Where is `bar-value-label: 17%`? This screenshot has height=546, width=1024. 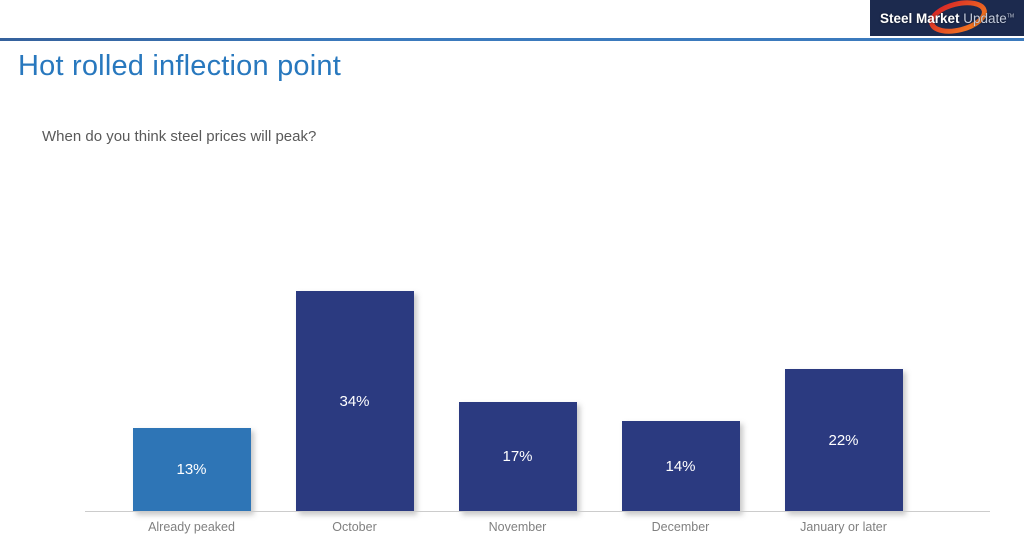 bar-value-label: 17% is located at coordinates (517, 457).